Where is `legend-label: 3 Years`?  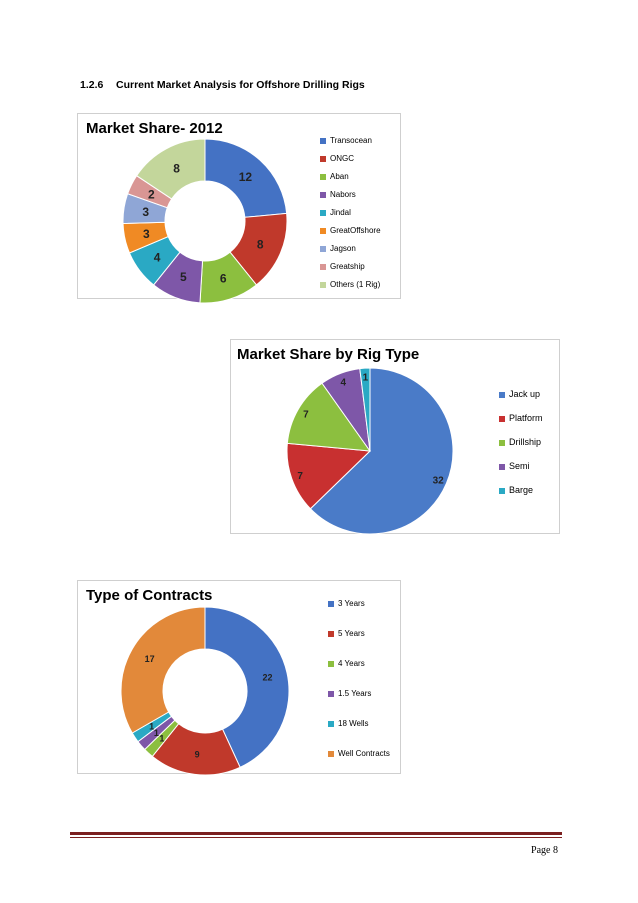
legend-label: 3 Years is located at coordinates (351, 603).